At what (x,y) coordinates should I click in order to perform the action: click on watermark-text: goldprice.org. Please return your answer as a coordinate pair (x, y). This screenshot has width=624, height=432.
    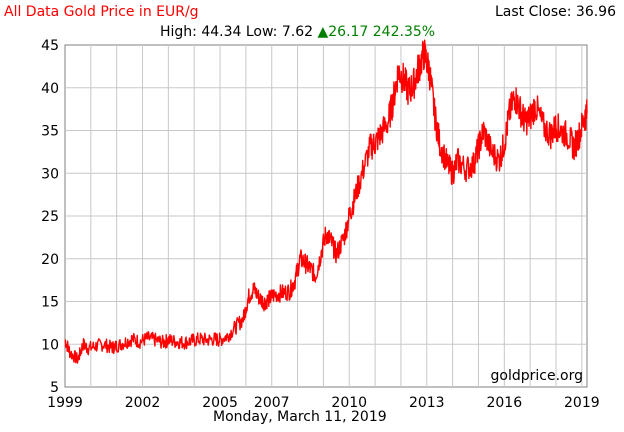
    Looking at the image, I should click on (537, 376).